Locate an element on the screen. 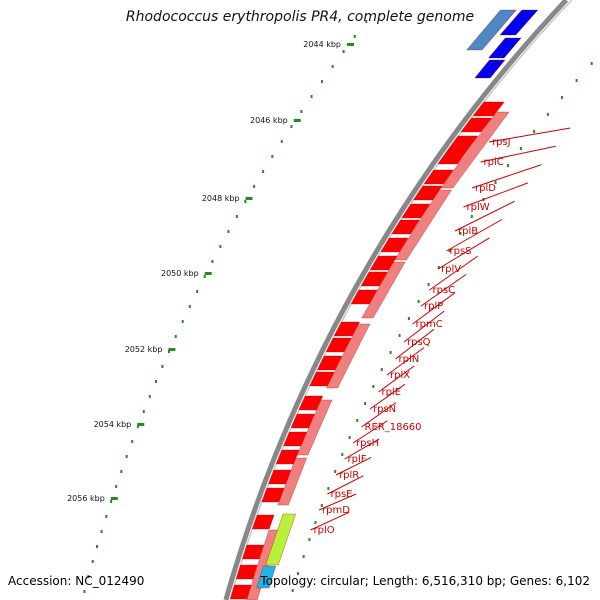  gene-label: rplC is located at coordinates (494, 162).